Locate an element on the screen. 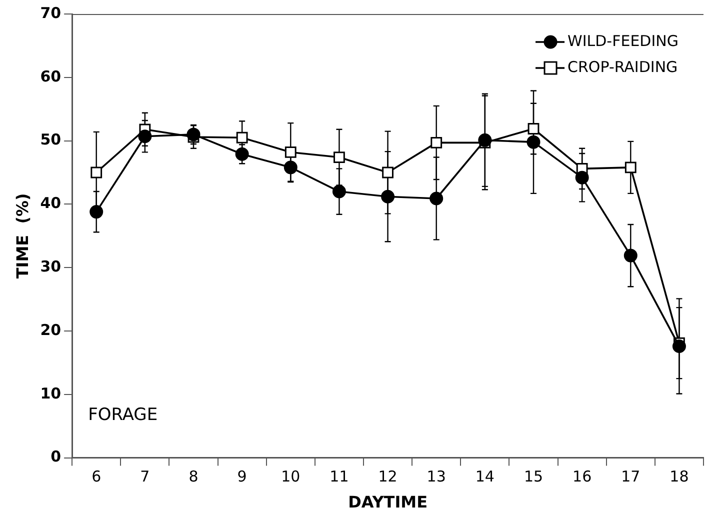 This screenshot has height=523, width=712. x-tick-label: 18 is located at coordinates (679, 477).